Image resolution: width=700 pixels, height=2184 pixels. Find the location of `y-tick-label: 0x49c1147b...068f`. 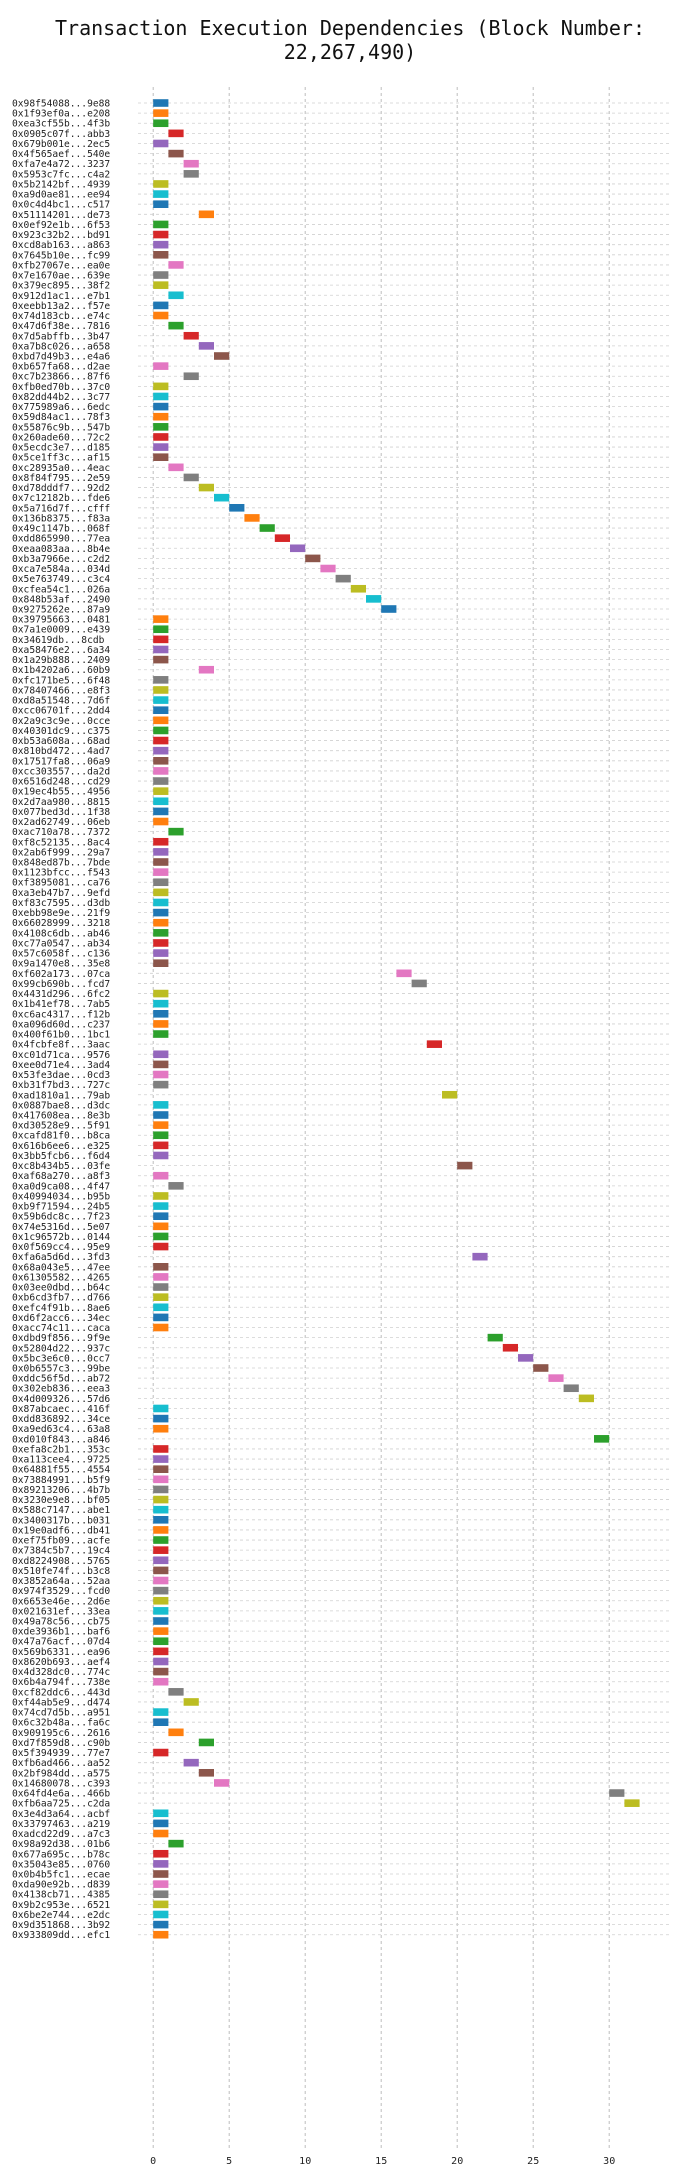

y-tick-label: 0x49c1147b...068f is located at coordinates (61, 529).